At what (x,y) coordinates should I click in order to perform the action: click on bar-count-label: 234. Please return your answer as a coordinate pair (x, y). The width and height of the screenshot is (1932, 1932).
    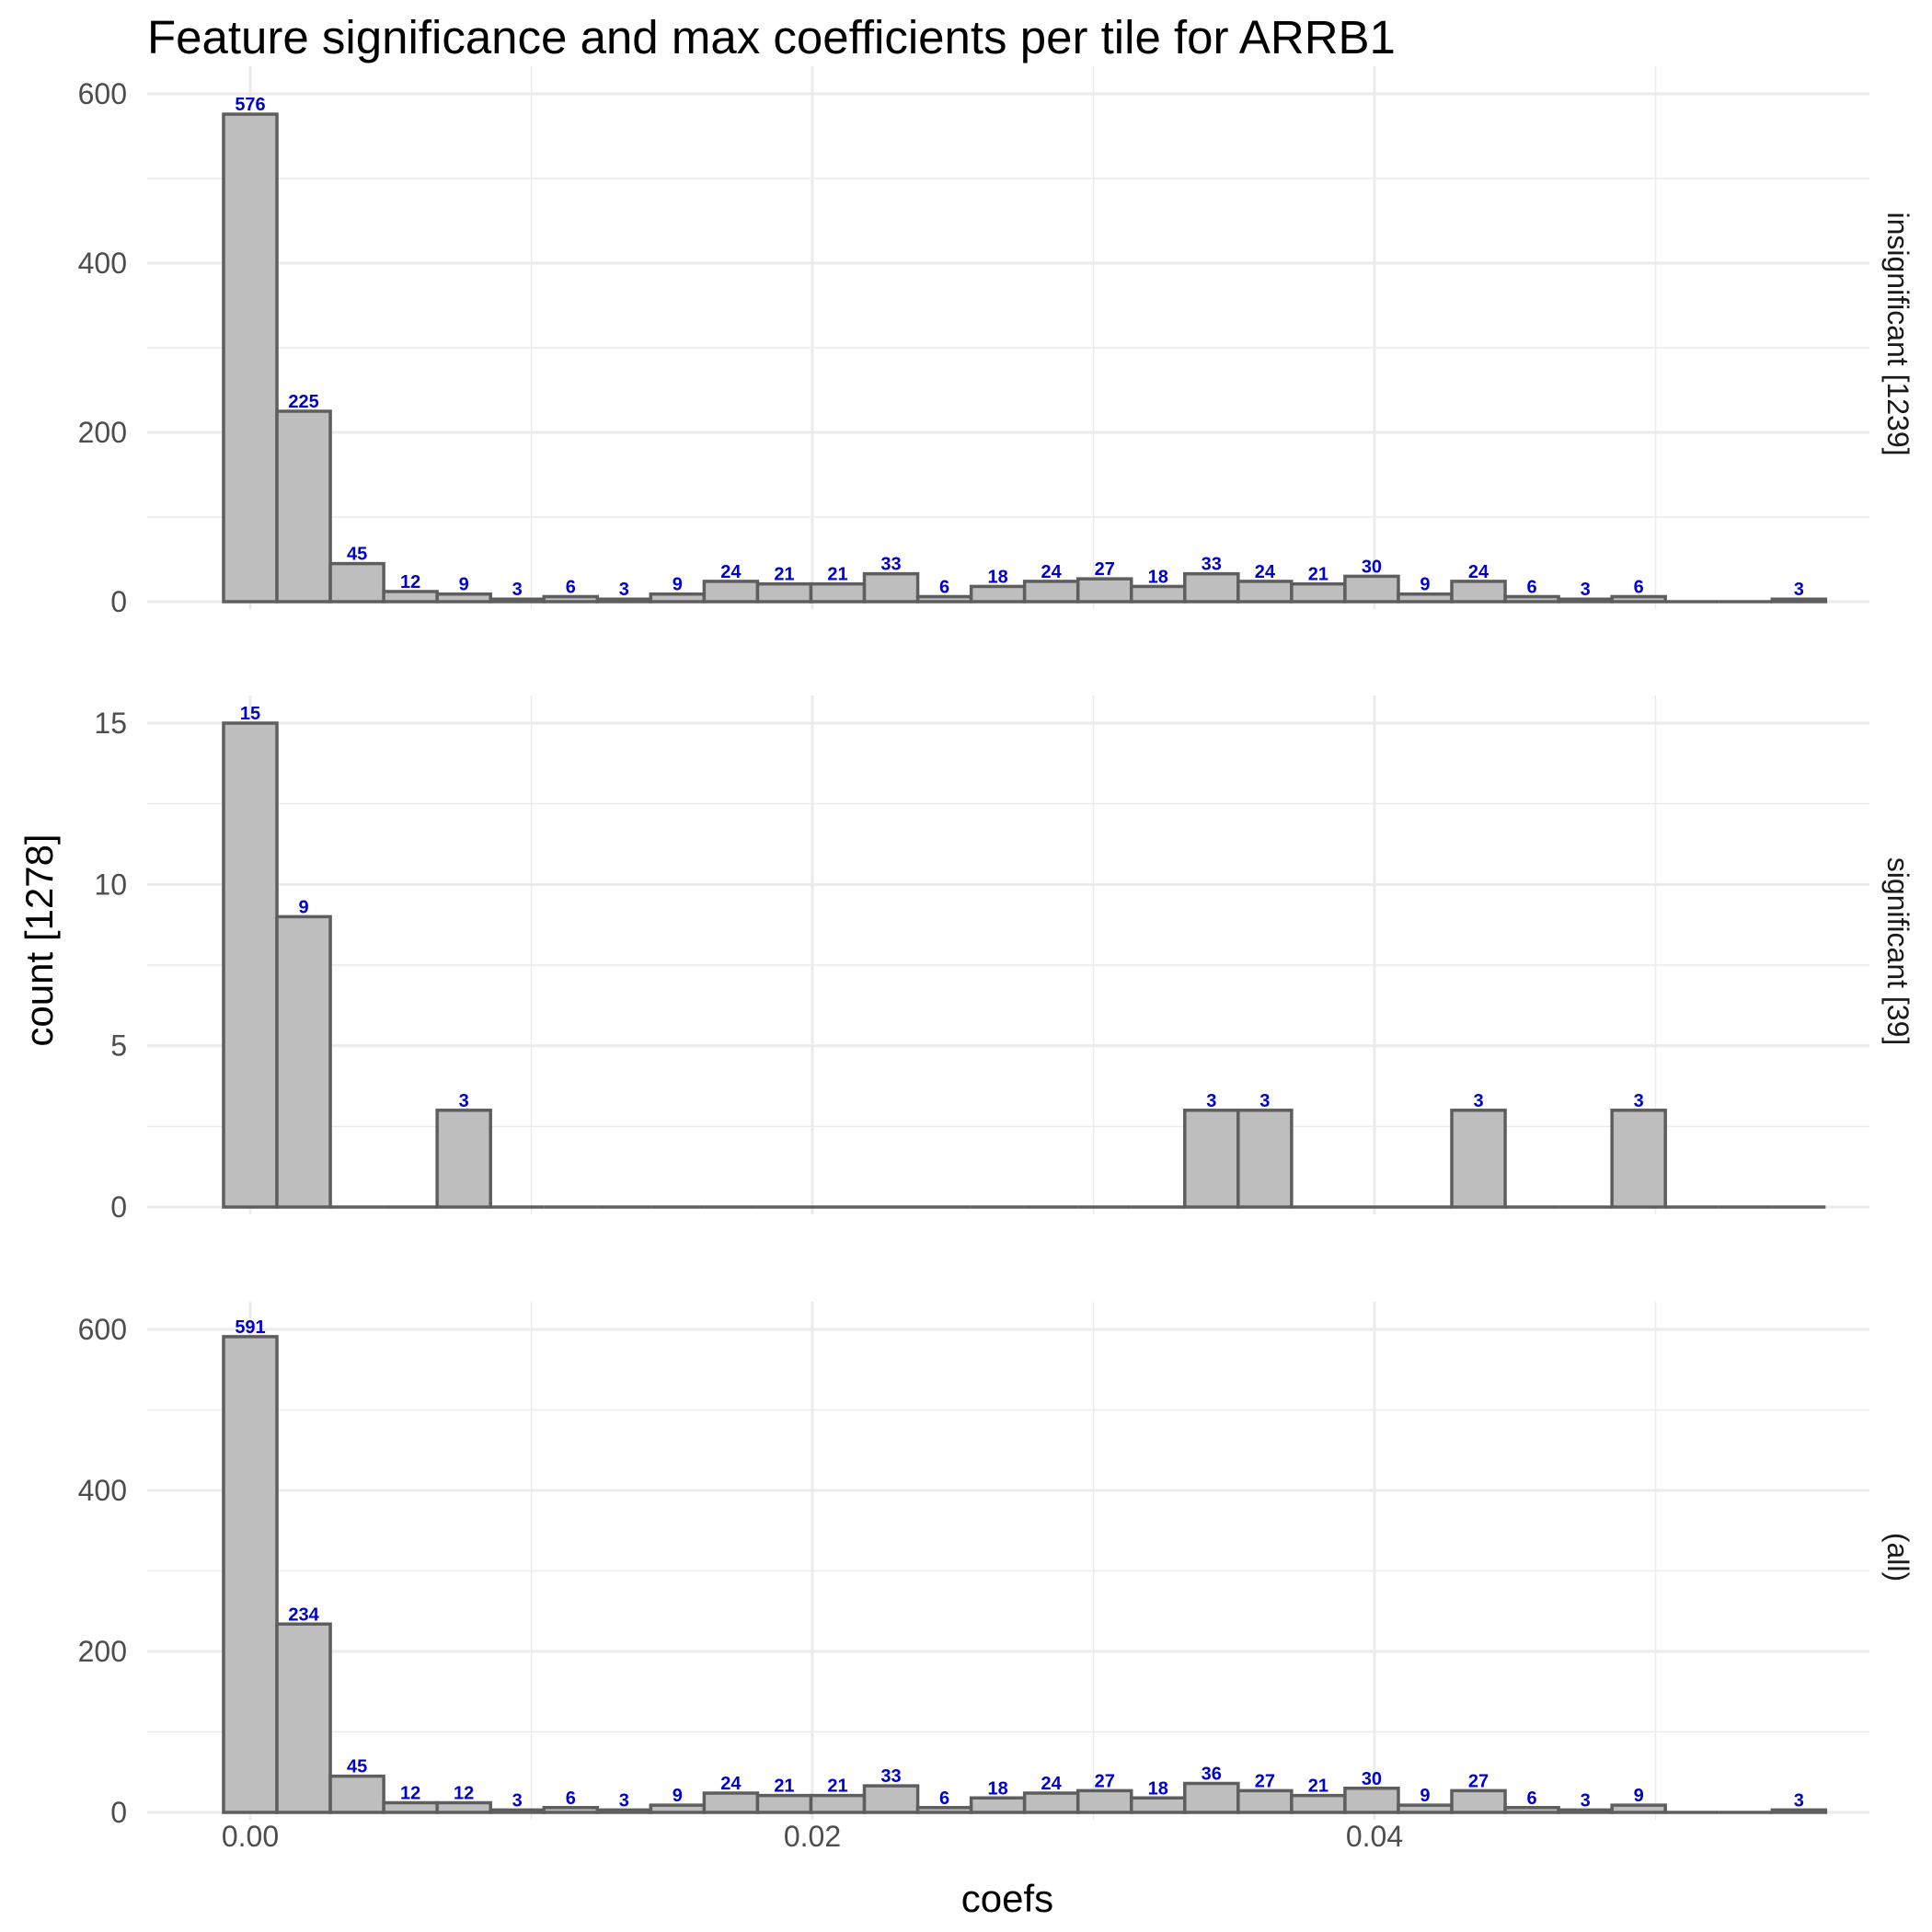
    Looking at the image, I should click on (303, 1614).